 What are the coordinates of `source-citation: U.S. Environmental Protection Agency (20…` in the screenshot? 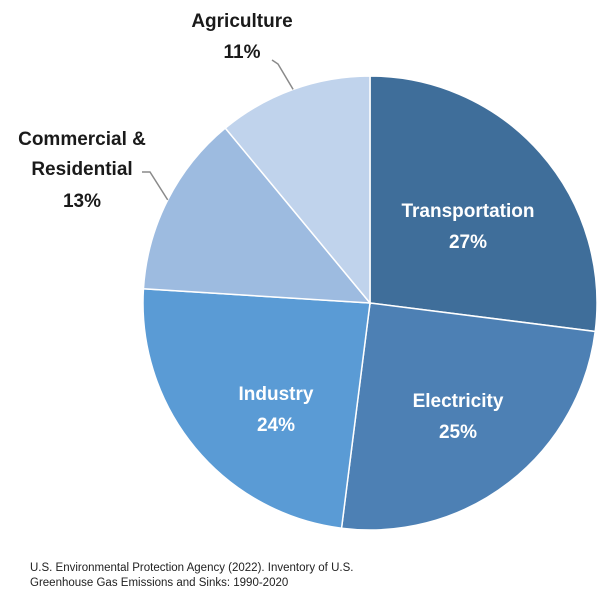 It's located at (240, 576).